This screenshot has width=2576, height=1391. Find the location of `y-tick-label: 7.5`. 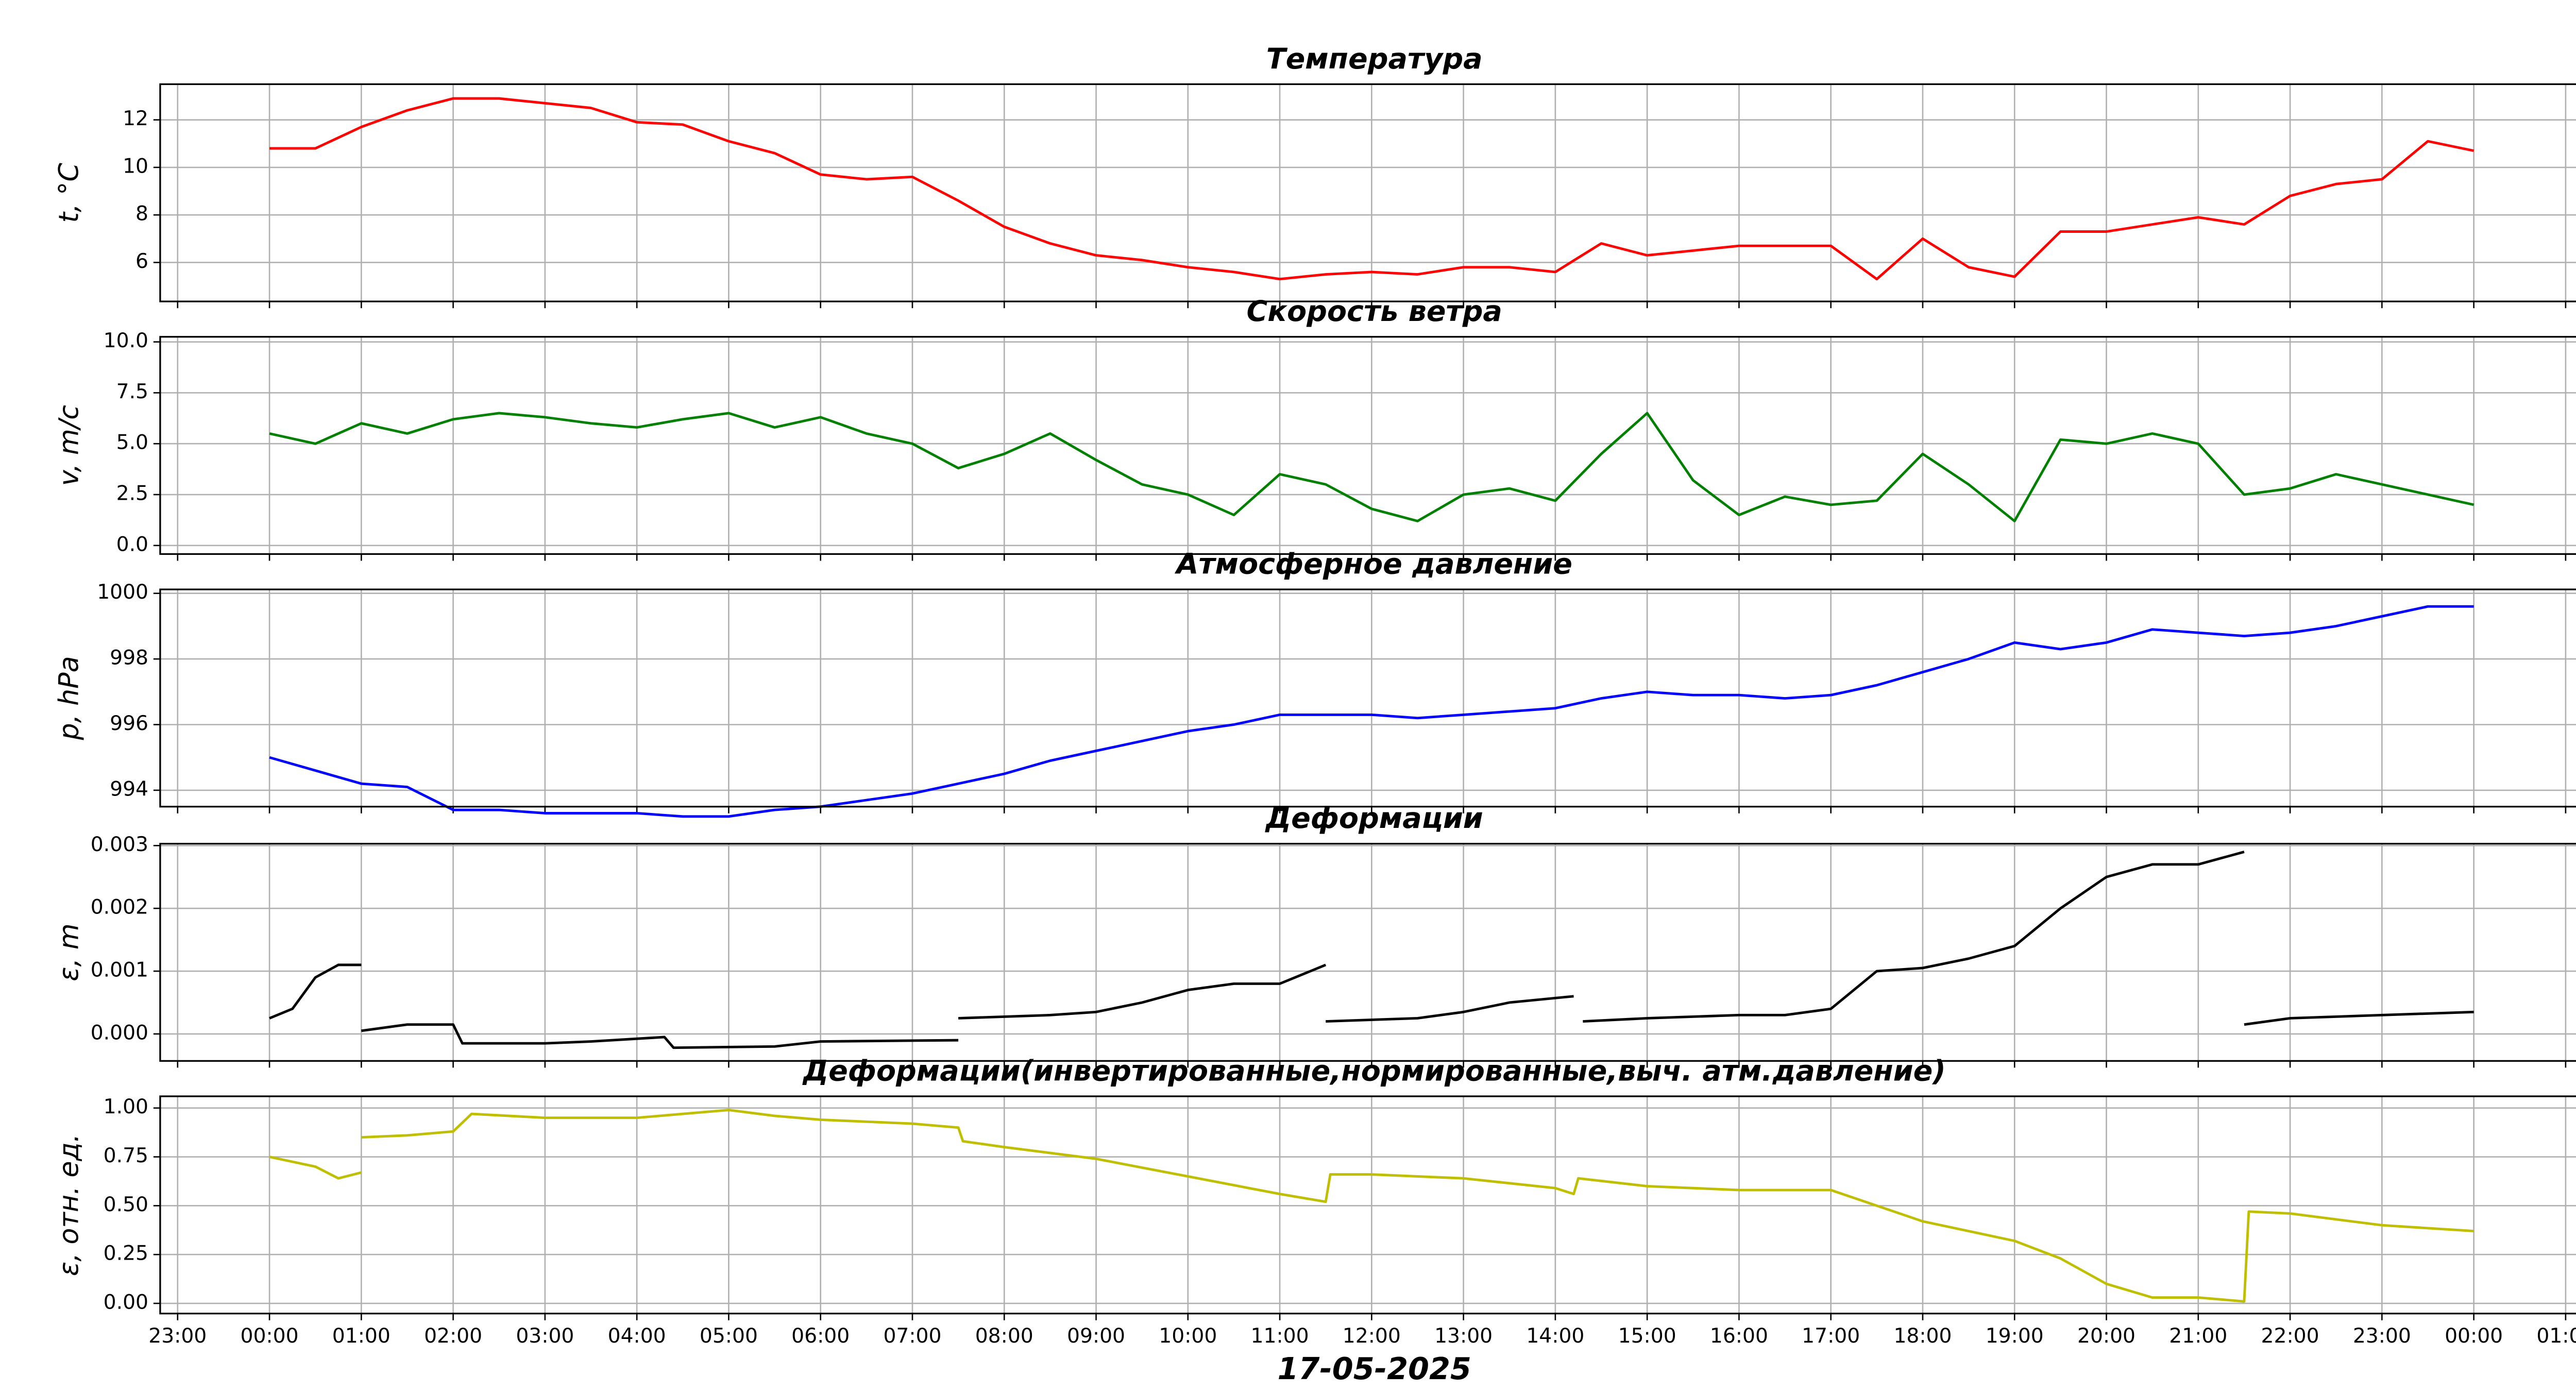

y-tick-label: 7.5 is located at coordinates (132, 391).